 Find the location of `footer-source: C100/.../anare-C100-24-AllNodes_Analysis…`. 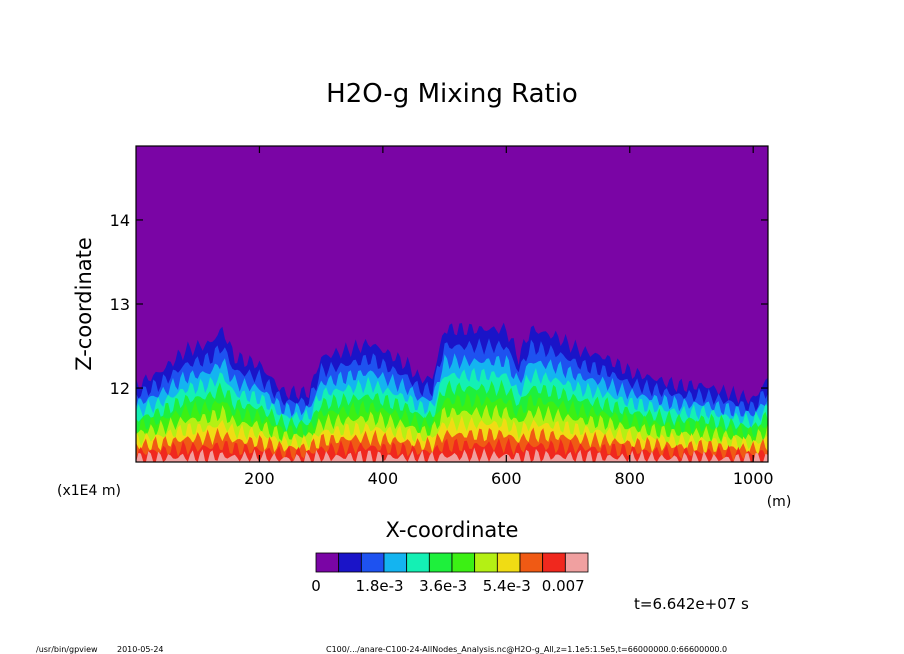

footer-source: C100/.../anare-C100-24-AllNodes_Analysis… is located at coordinates (526, 649).